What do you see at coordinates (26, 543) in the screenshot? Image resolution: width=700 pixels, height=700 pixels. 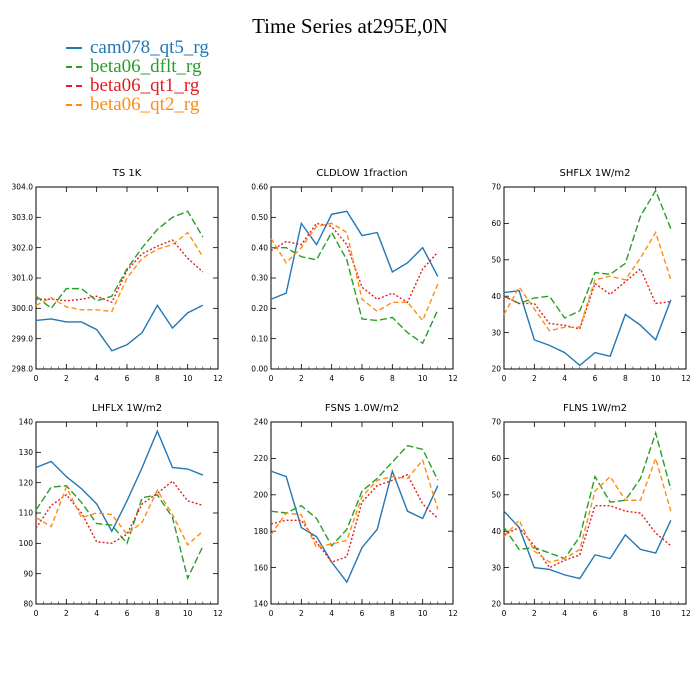 I see `y-tick-label: 100` at bounding box center [26, 543].